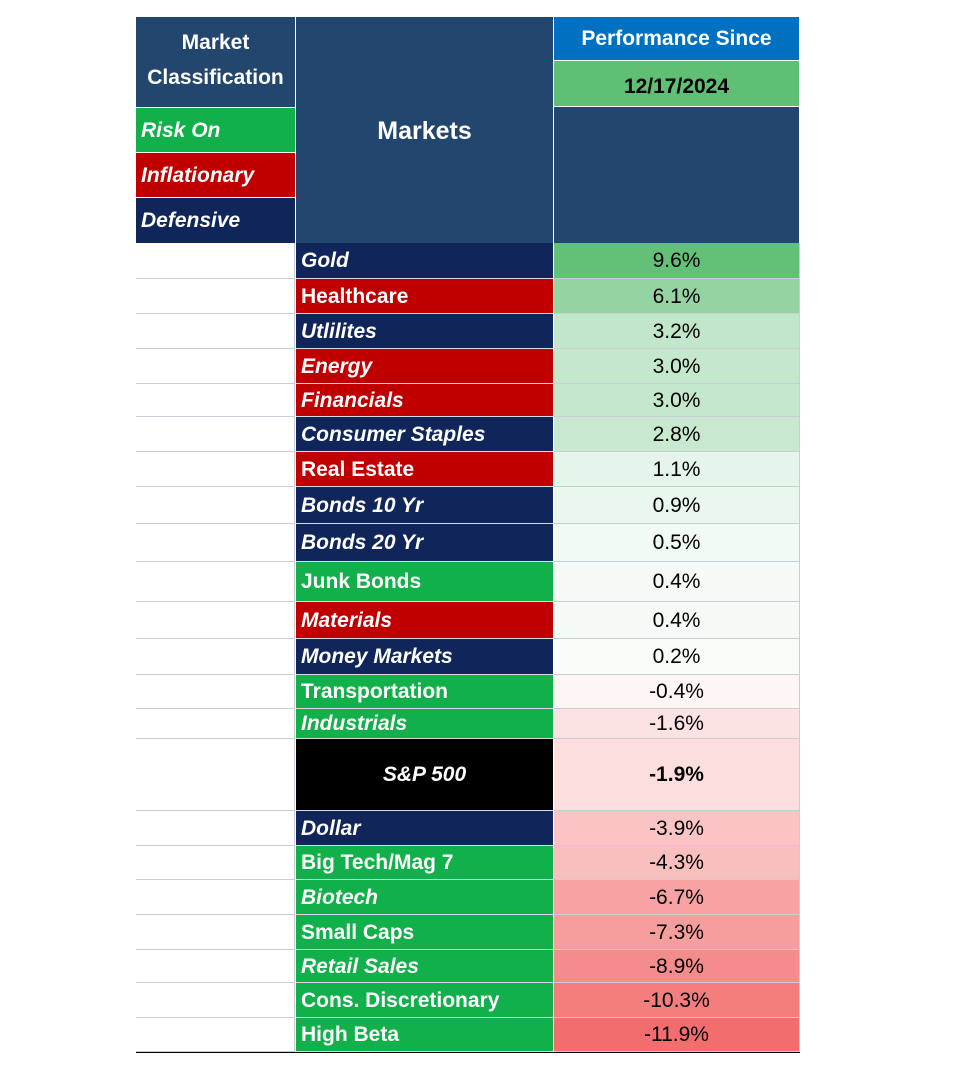  What do you see at coordinates (191, 220) in the screenshot?
I see `legend-defensive-label: Defensive` at bounding box center [191, 220].